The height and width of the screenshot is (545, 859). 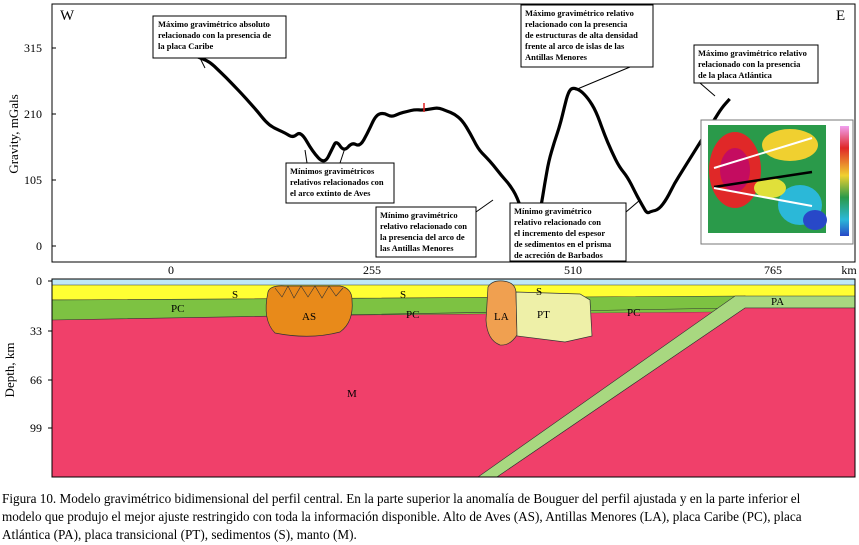 What do you see at coordinates (849, 270) in the screenshot?
I see `x-unit: km` at bounding box center [849, 270].